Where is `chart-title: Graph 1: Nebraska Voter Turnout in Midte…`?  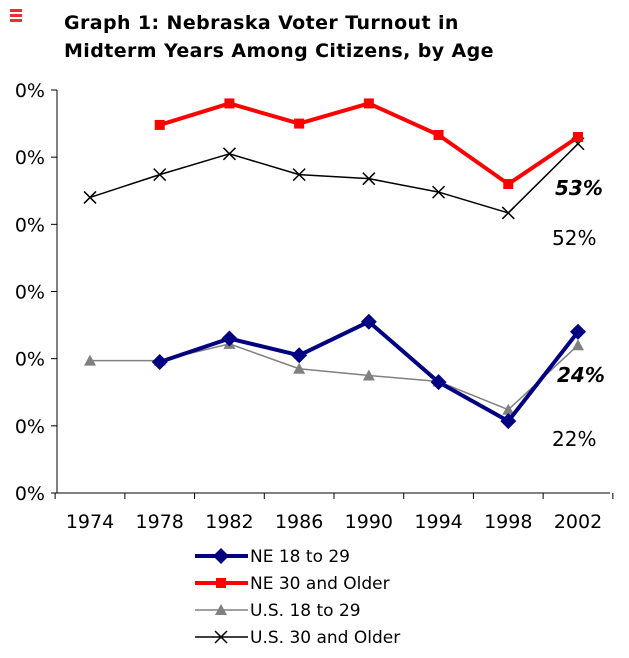
chart-title: Graph 1: Nebraska Voter Turnout in Midte… is located at coordinates (344, 37).